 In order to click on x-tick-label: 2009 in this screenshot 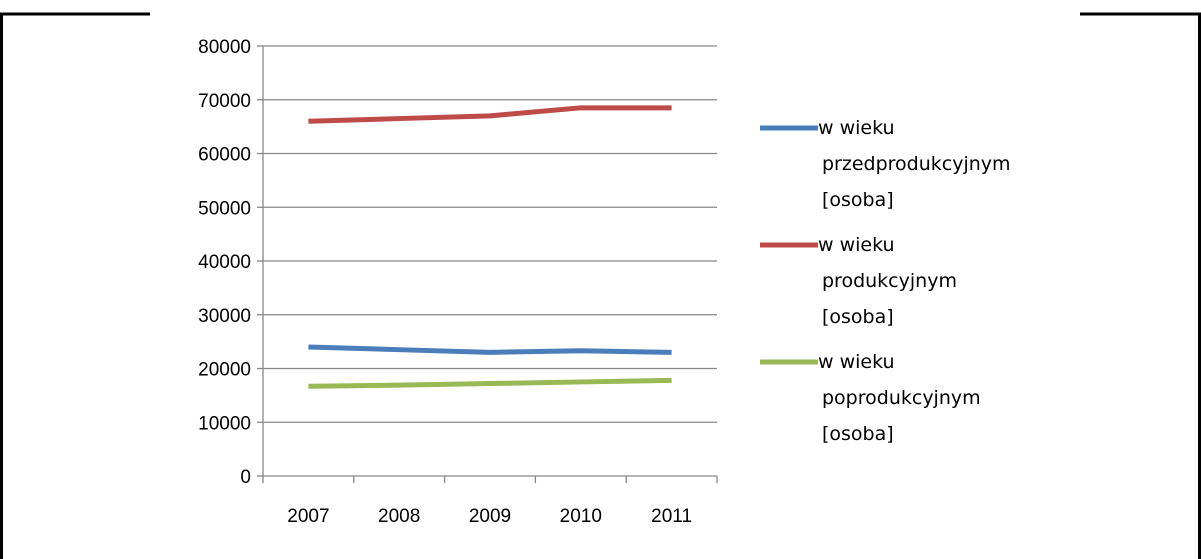, I will do `click(490, 516)`.